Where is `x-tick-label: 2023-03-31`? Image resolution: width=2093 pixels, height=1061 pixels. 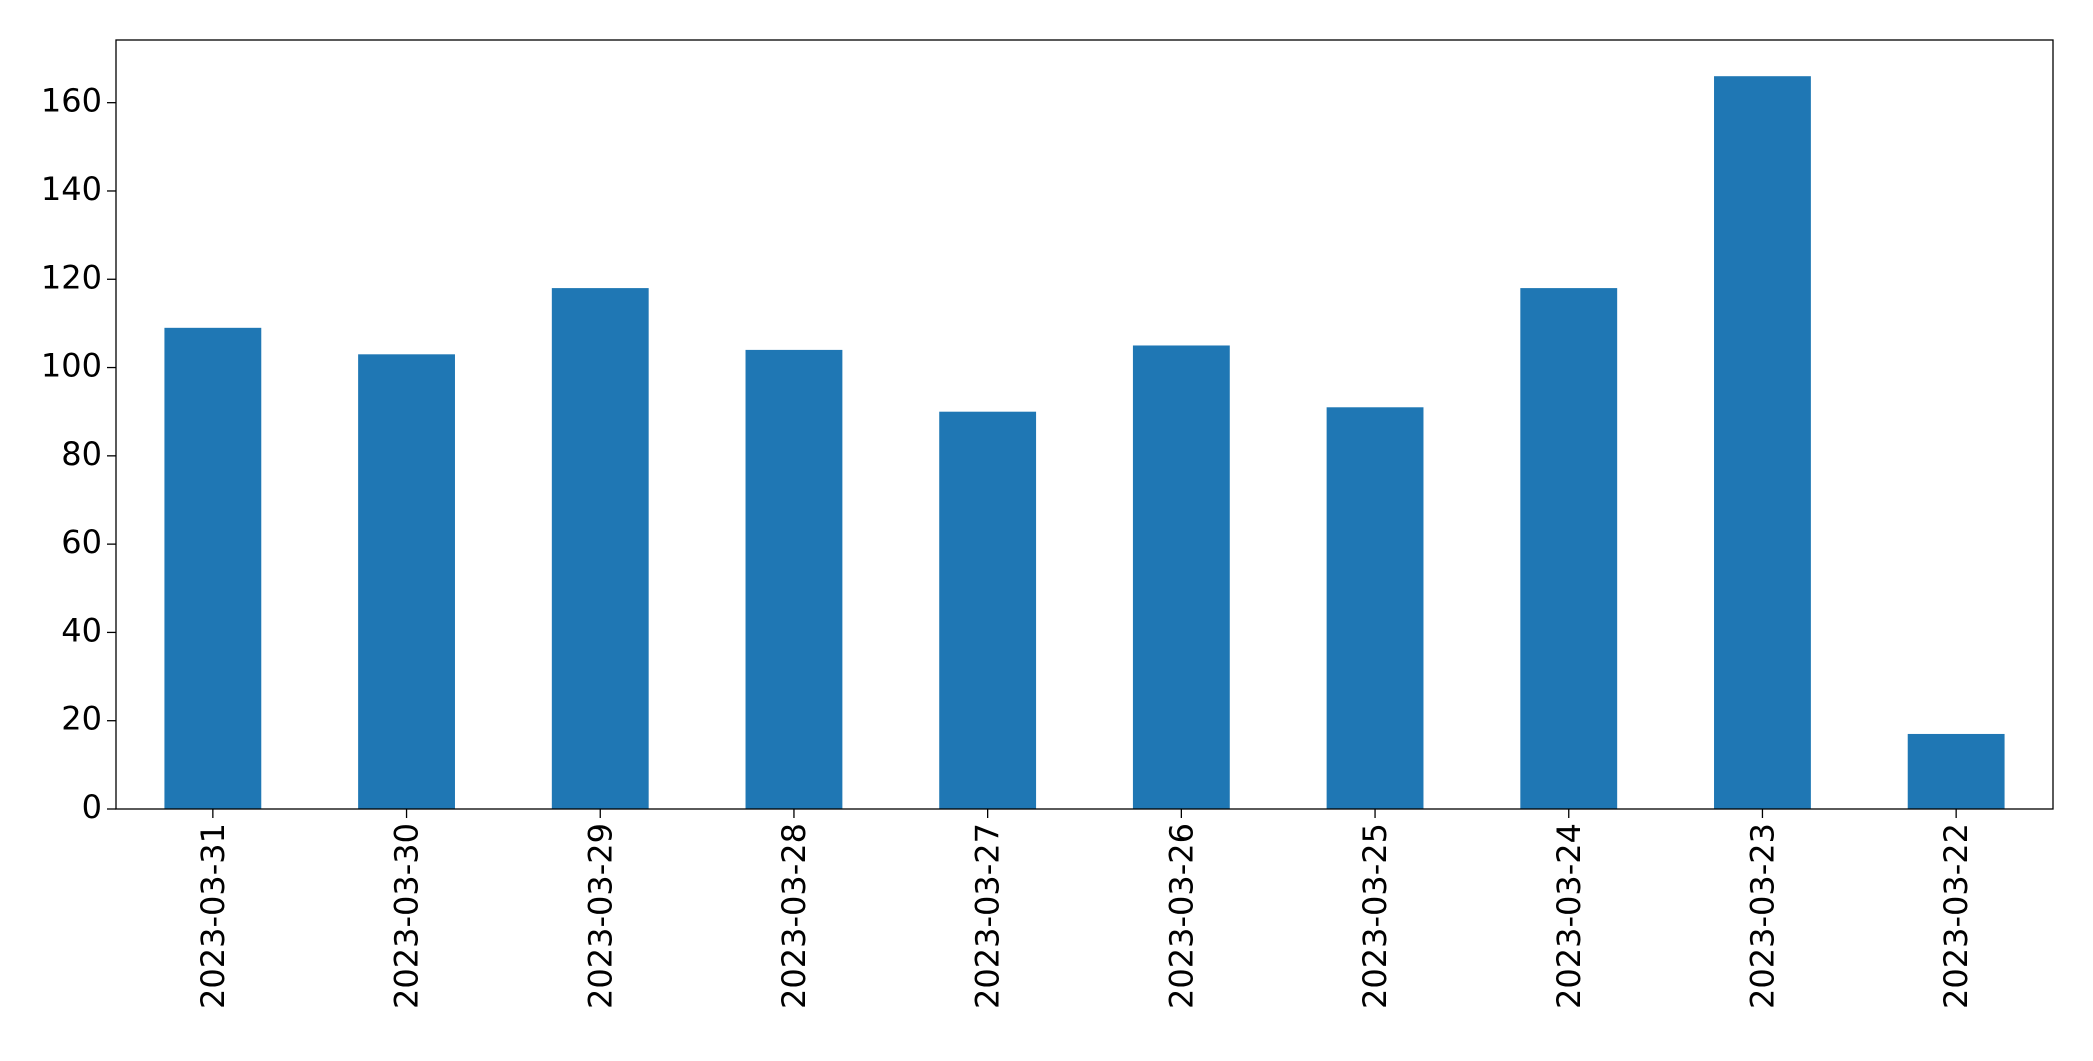
x-tick-label: 2023-03-31 is located at coordinates (213, 916).